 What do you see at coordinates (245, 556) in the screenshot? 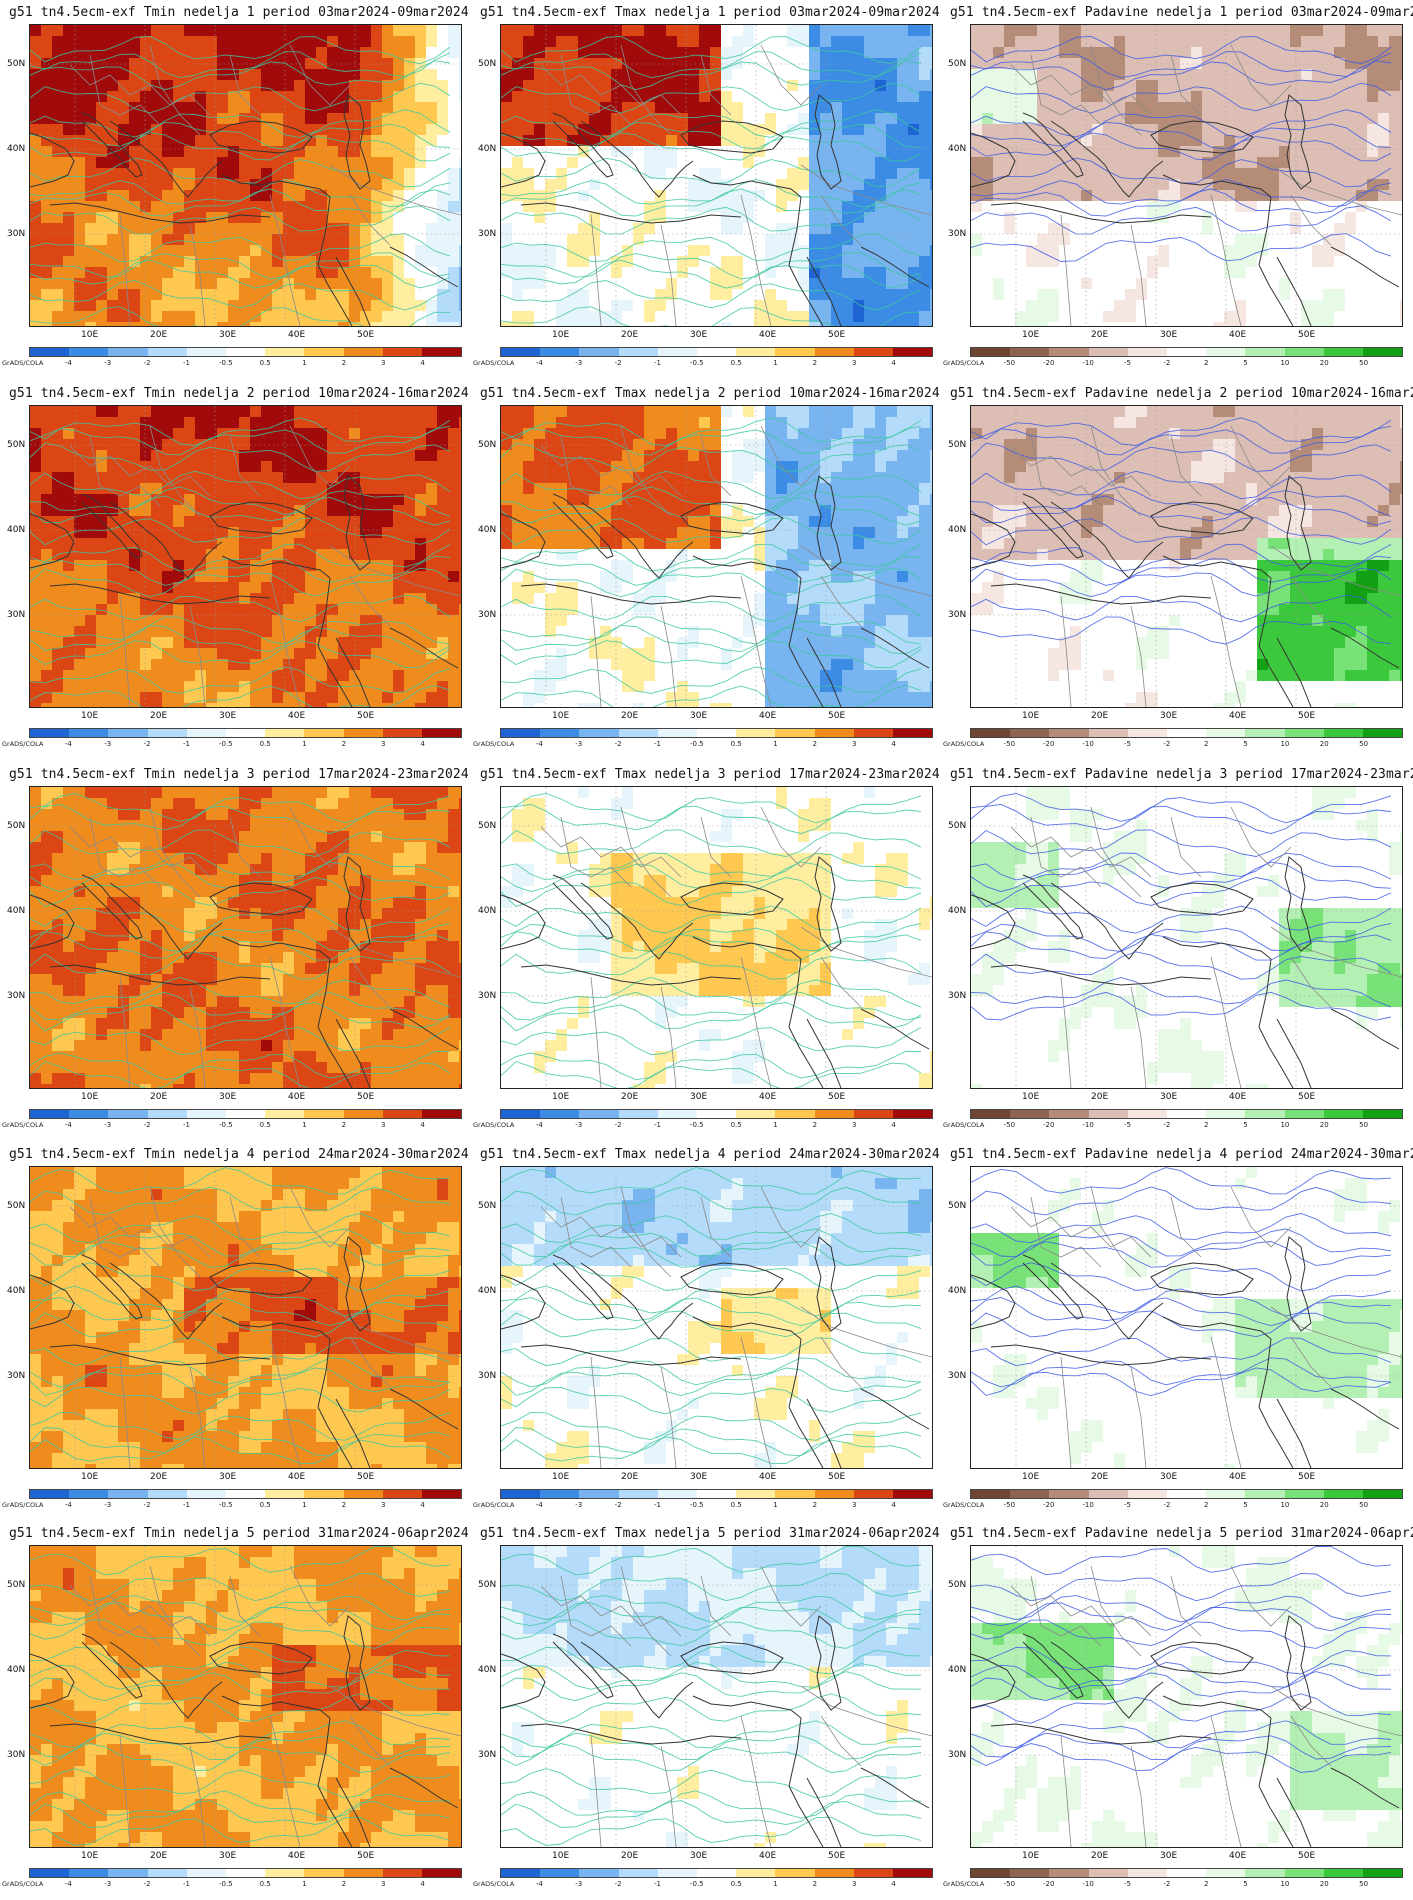
I see `anomaly-shading` at bounding box center [245, 556].